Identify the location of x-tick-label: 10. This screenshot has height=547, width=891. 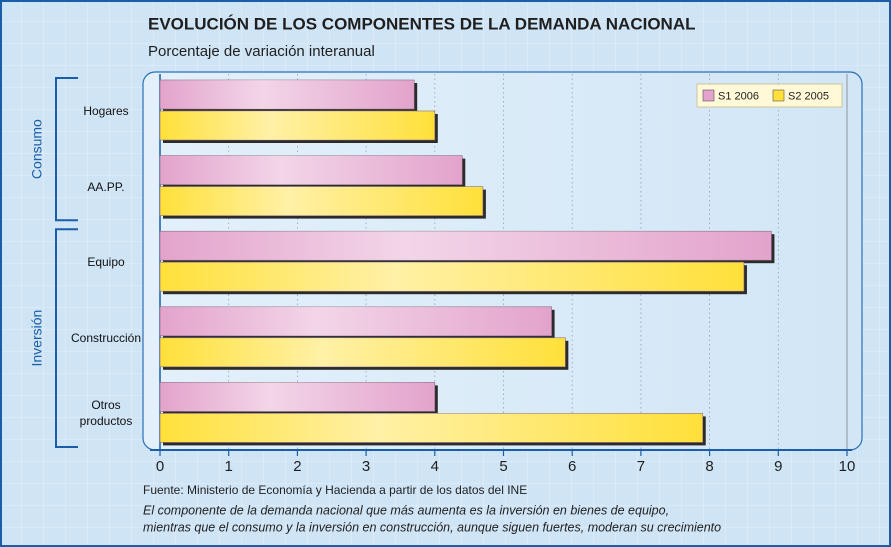
(847, 466).